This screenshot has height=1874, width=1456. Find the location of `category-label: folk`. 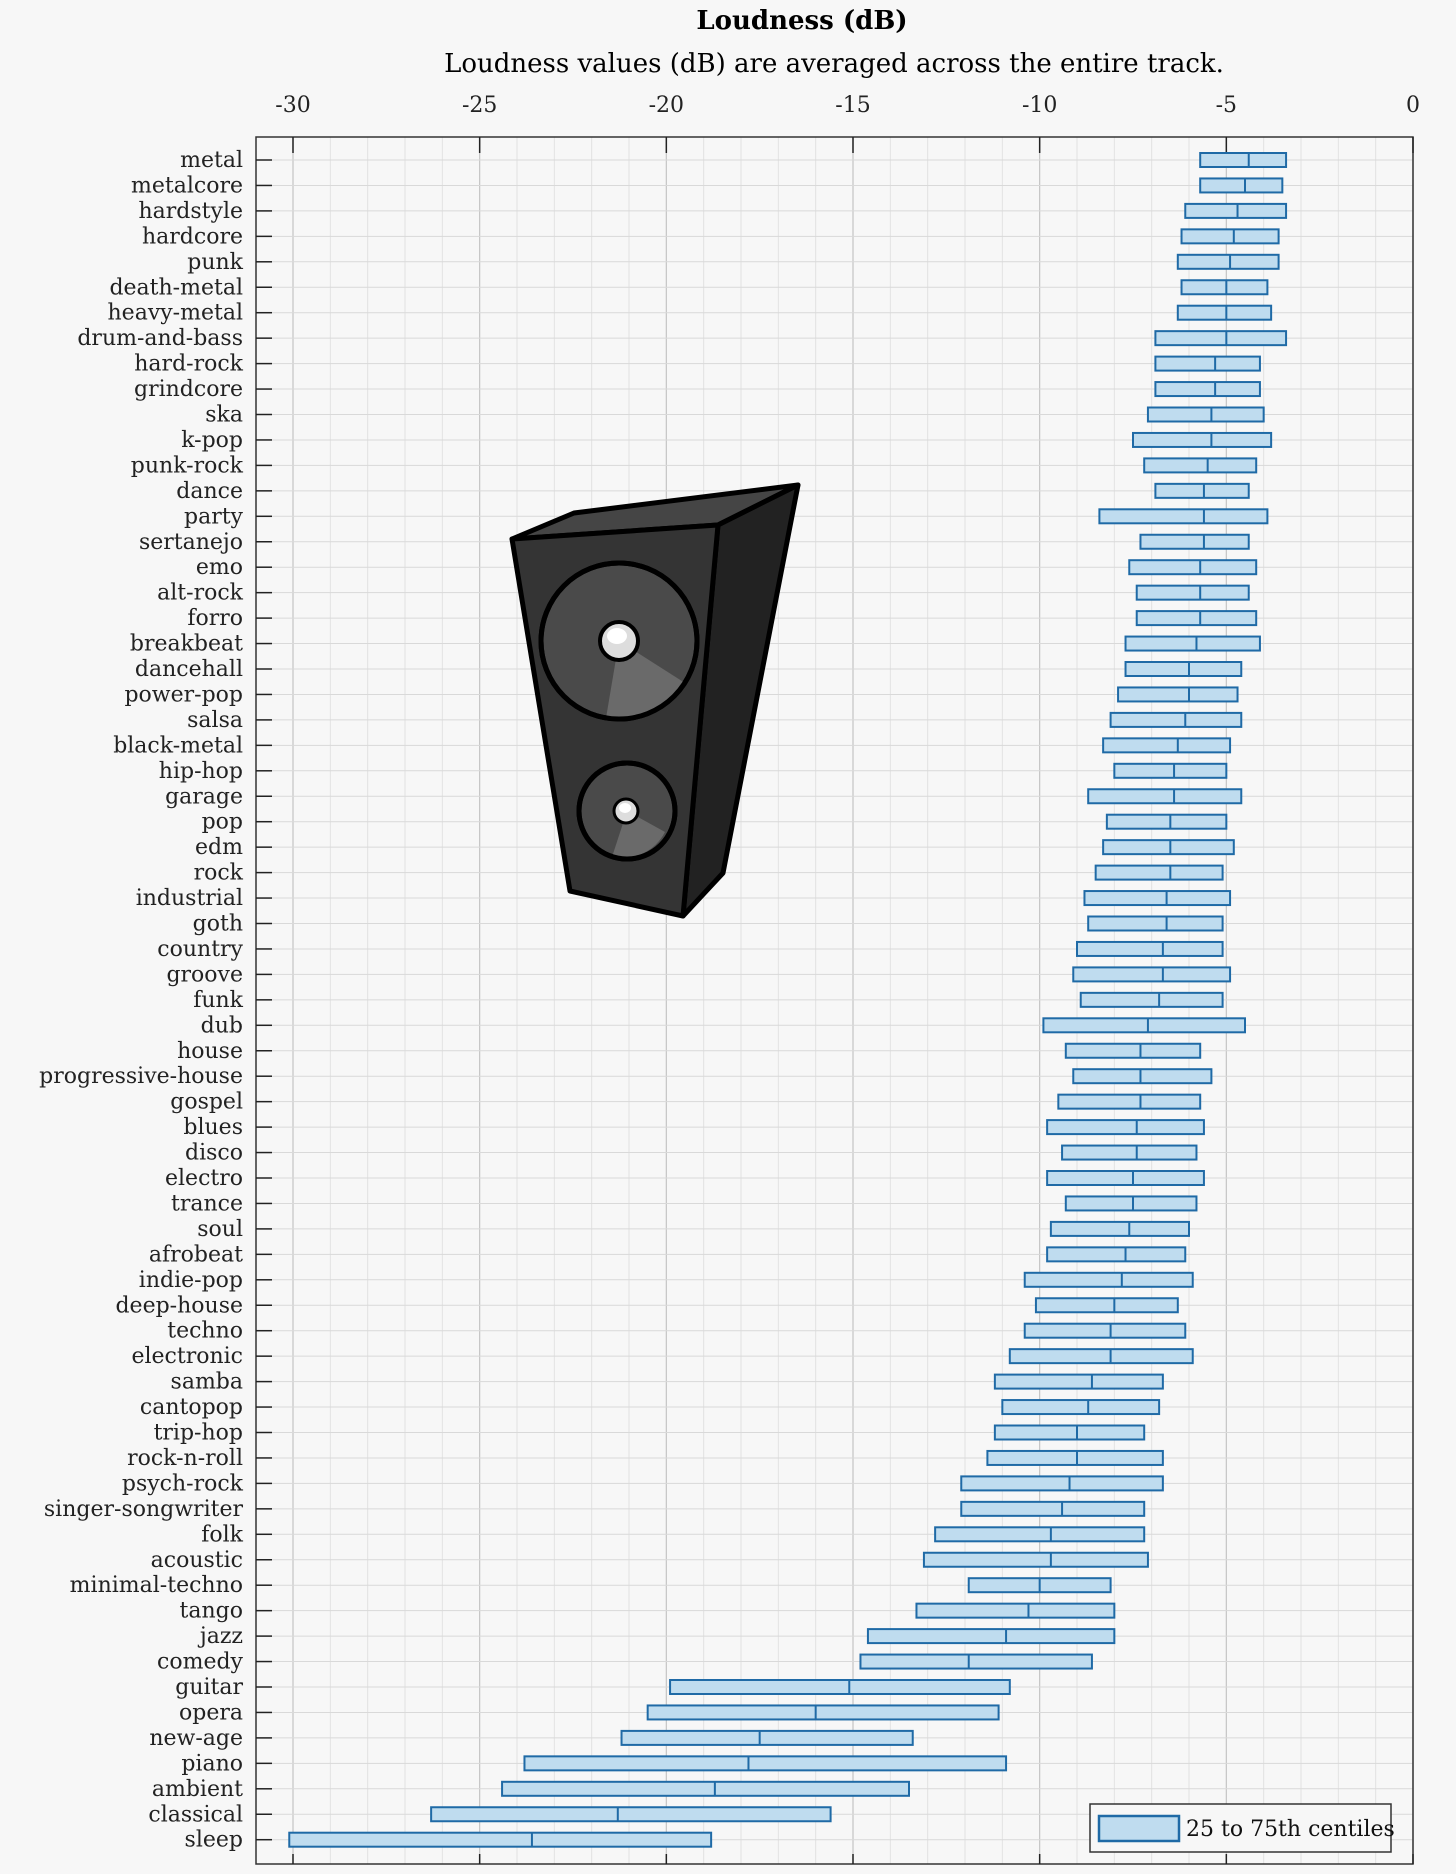

category-label: folk is located at coordinates (222, 1534).